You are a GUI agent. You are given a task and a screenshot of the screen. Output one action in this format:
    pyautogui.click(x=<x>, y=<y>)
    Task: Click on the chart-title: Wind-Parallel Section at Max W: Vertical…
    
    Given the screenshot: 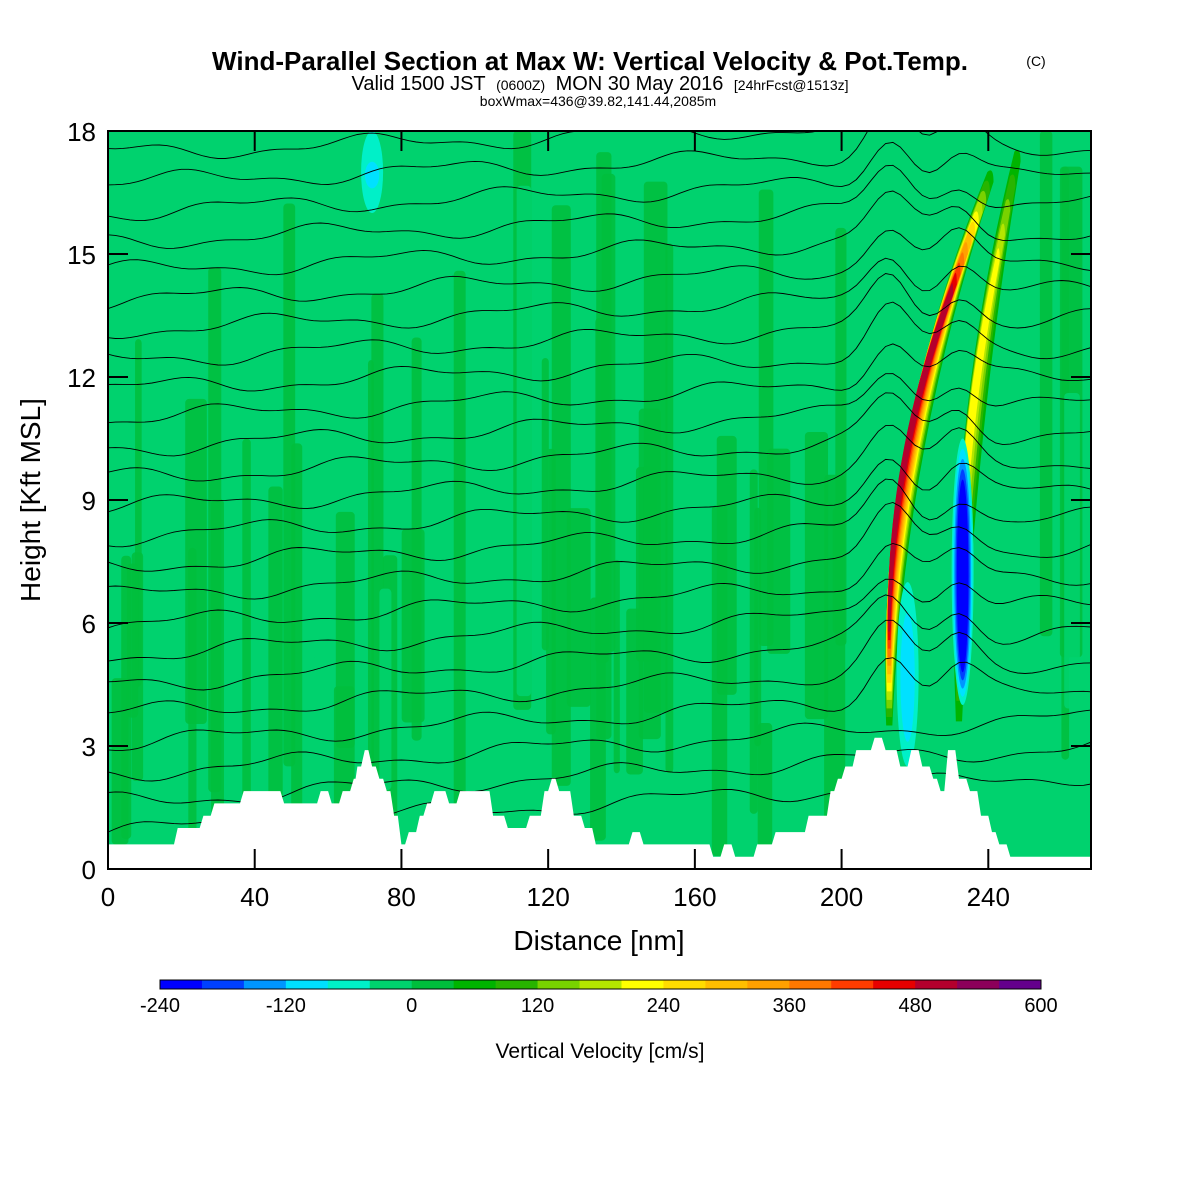 What is the action you would take?
    pyautogui.click(x=590, y=61)
    